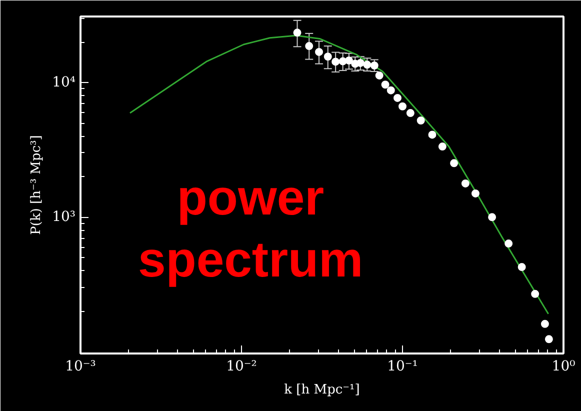  What do you see at coordinates (64, 217) in the screenshot?
I see `y-tick-label: 10³` at bounding box center [64, 217].